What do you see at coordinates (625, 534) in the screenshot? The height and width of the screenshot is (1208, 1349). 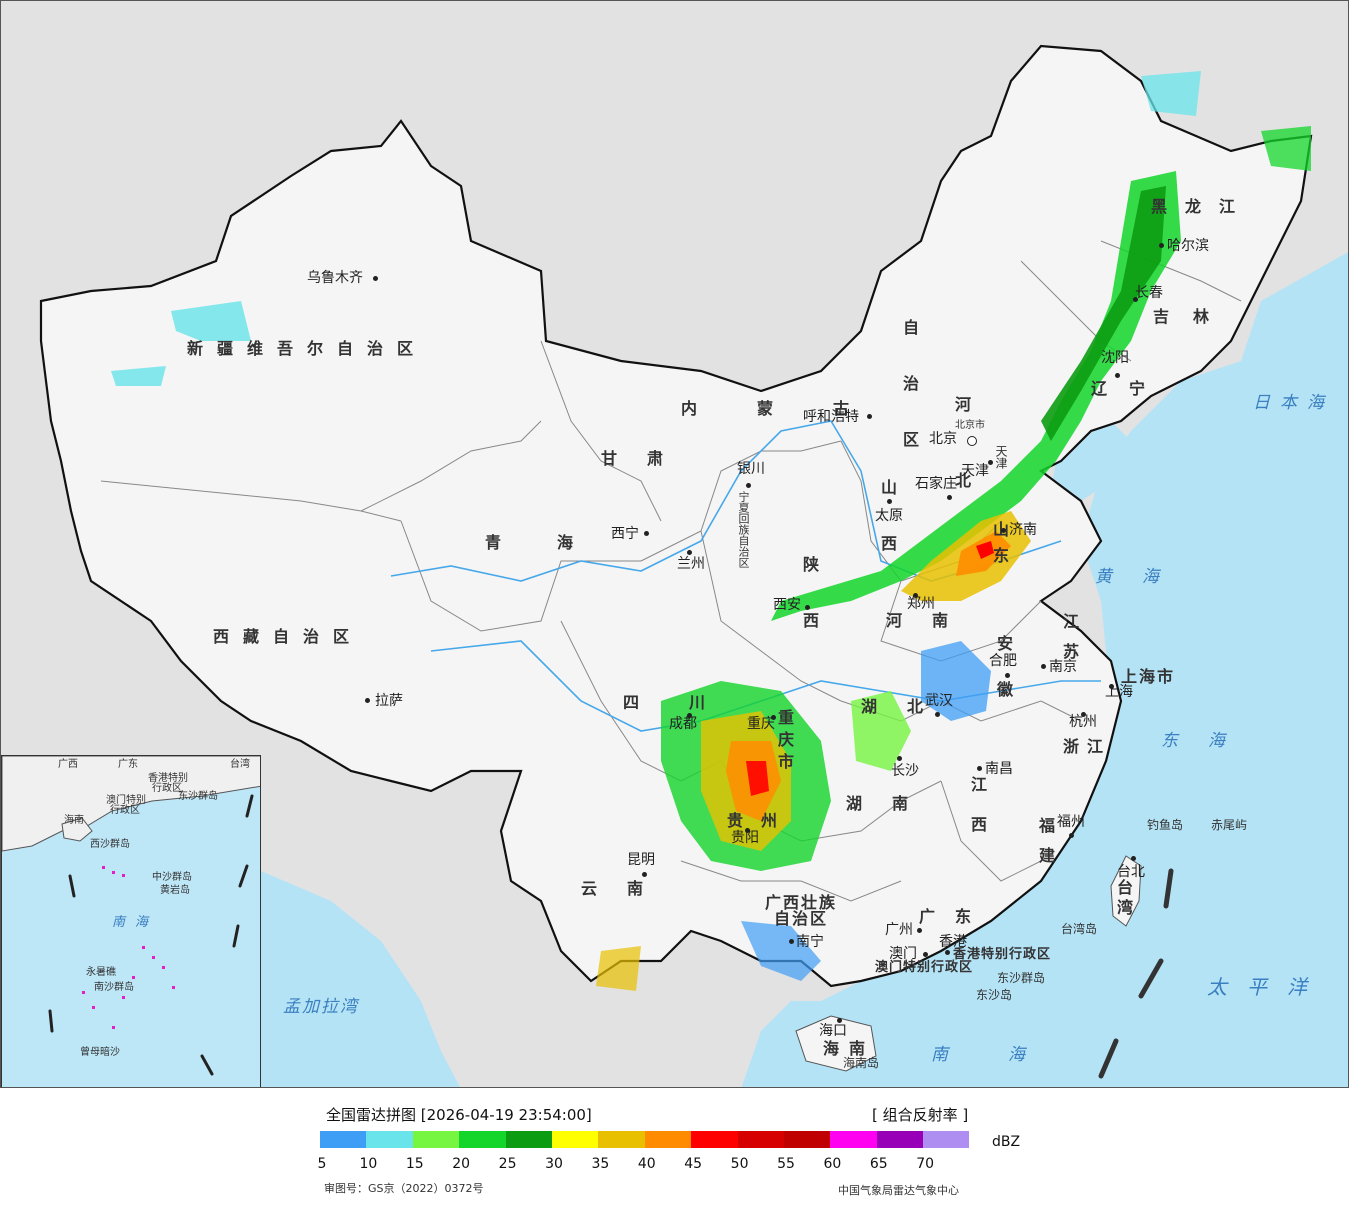 I see `city-label-xining: 西宁` at bounding box center [625, 534].